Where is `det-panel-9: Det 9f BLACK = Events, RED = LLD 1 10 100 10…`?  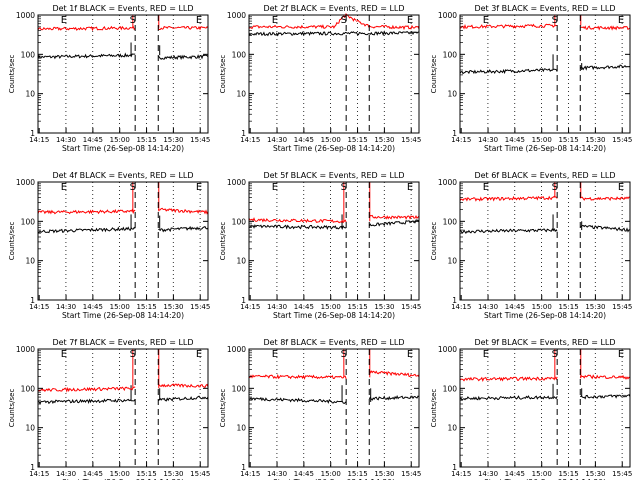 det-panel-9: Det 9f BLACK = Events, RED = LLD 1 10 100 10… is located at coordinates (531, 409).